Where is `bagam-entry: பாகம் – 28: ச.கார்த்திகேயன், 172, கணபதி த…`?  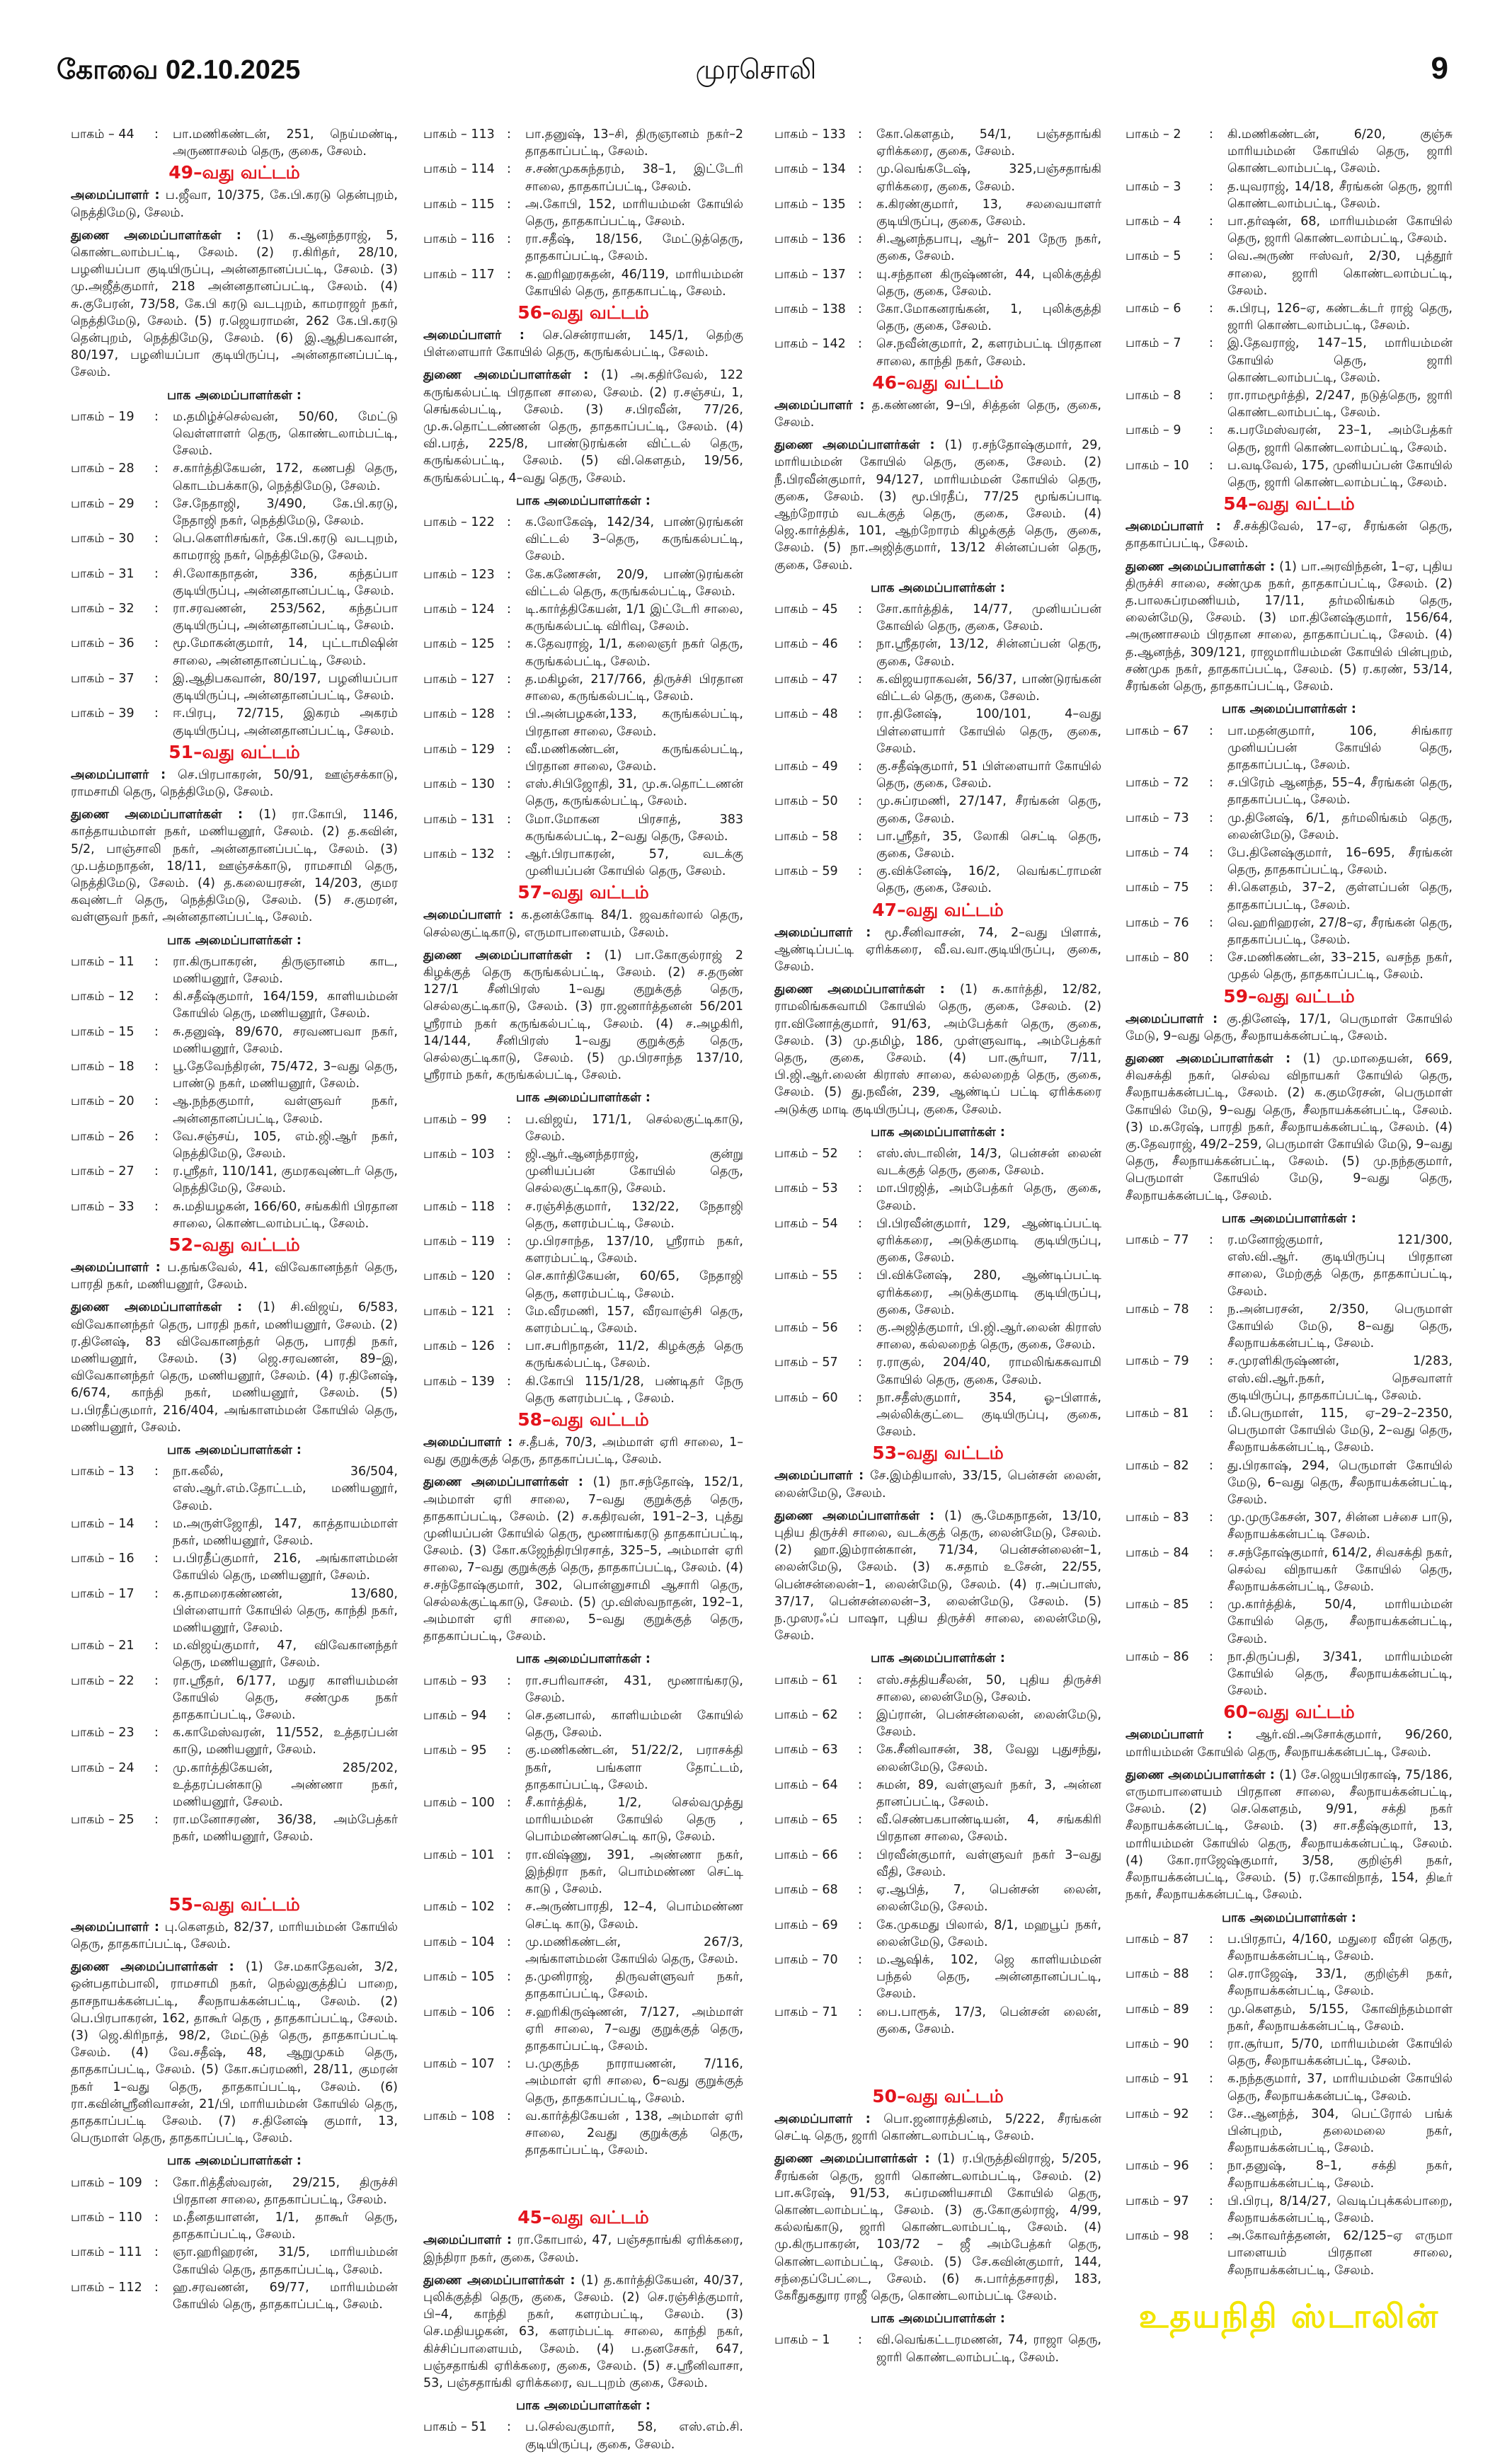 bagam-entry: பாகம் – 28: ச.கார்த்திகேயன், 172, கணபதி த… is located at coordinates (234, 477).